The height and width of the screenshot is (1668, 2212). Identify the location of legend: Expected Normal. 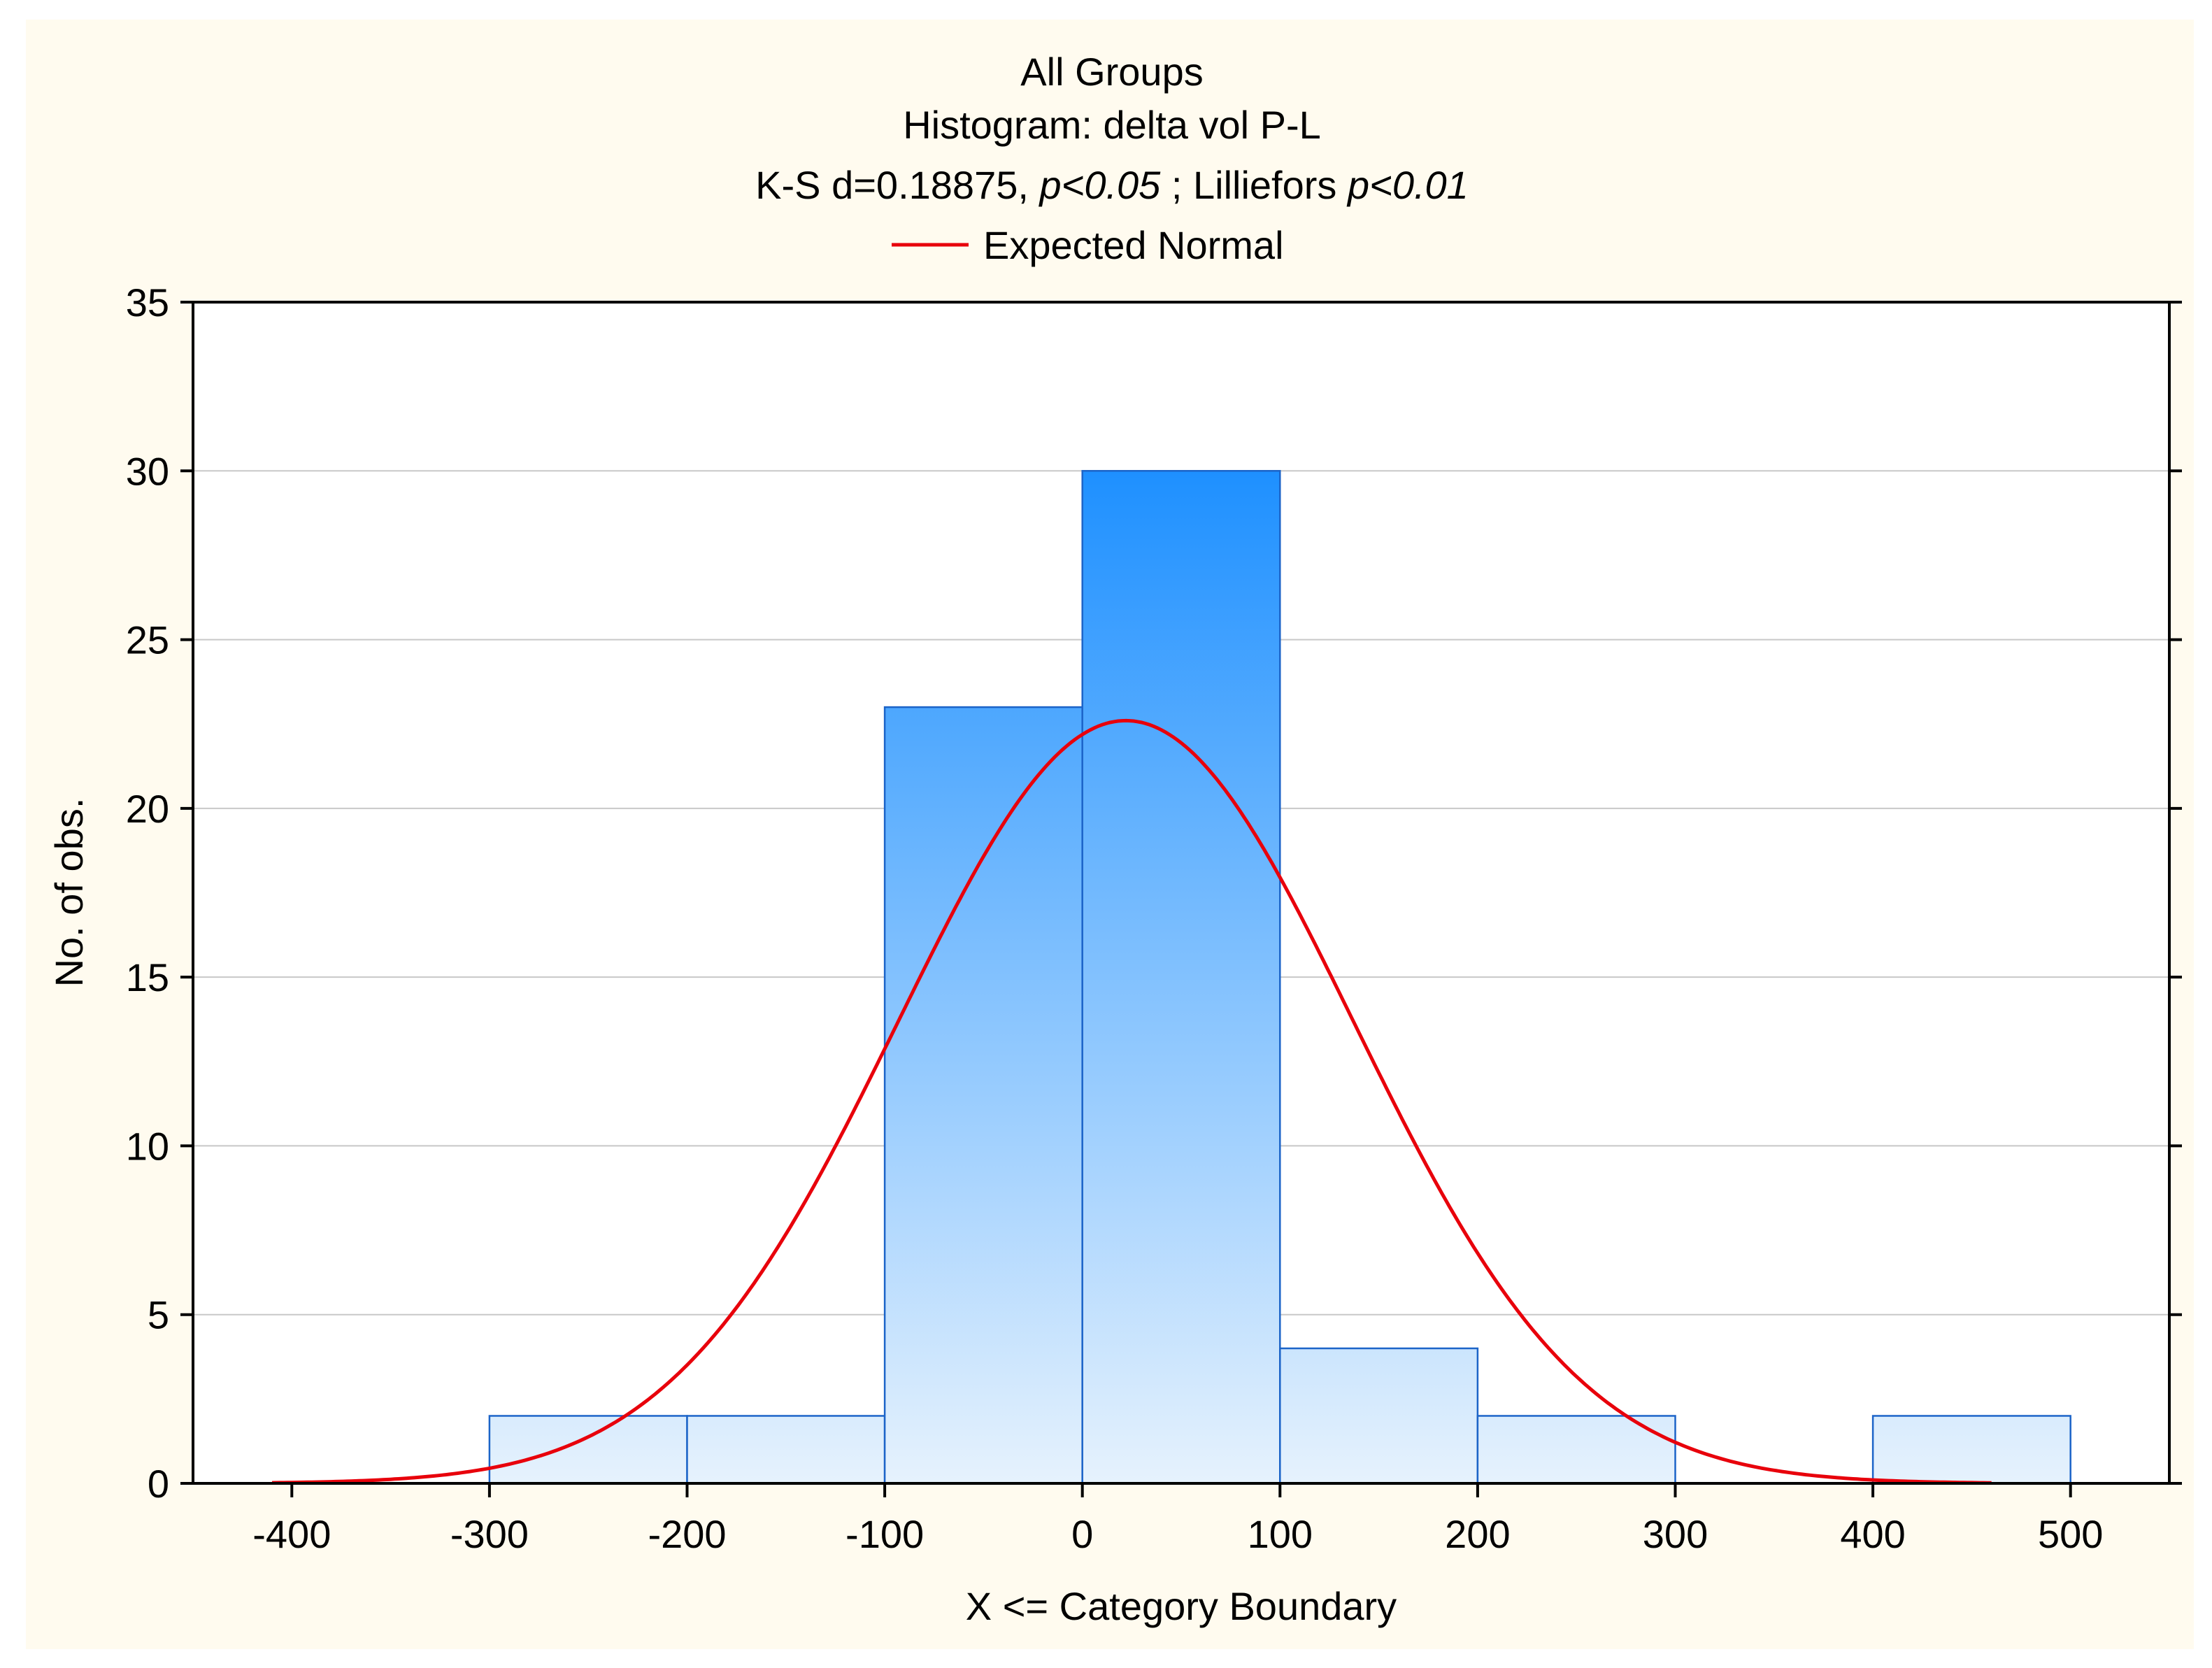
(1088, 245).